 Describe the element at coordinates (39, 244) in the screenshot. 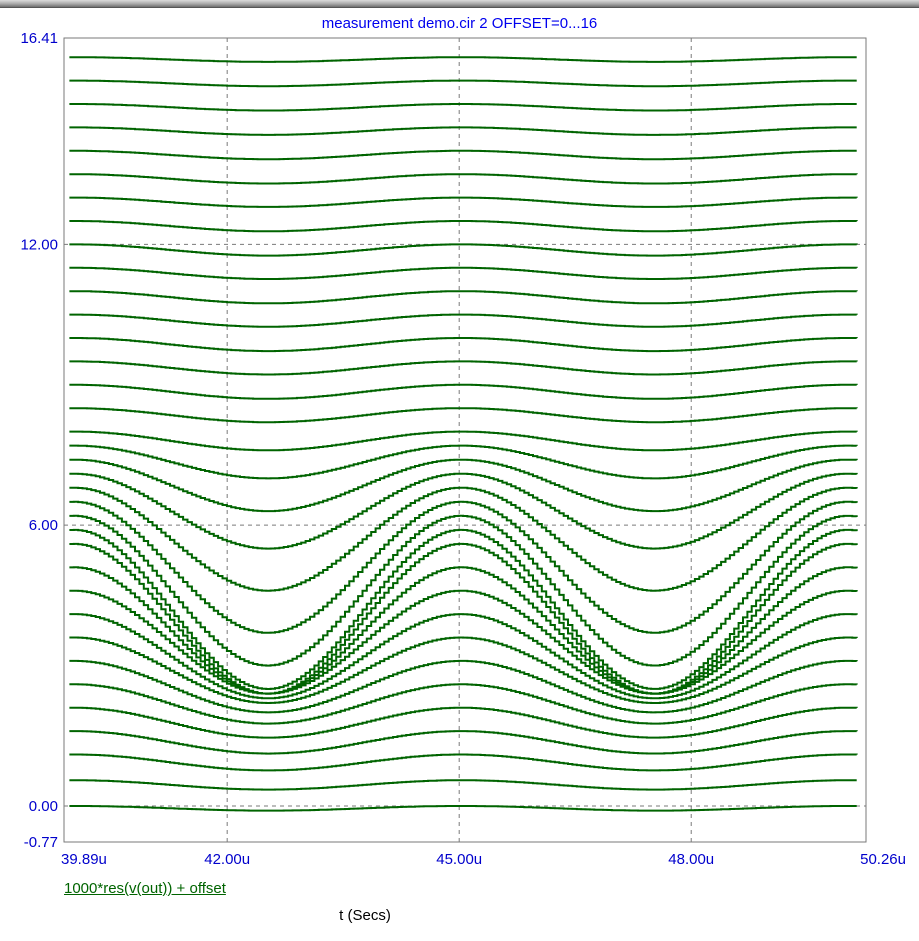

I see `y-tick-label-1: 12.00` at that location.